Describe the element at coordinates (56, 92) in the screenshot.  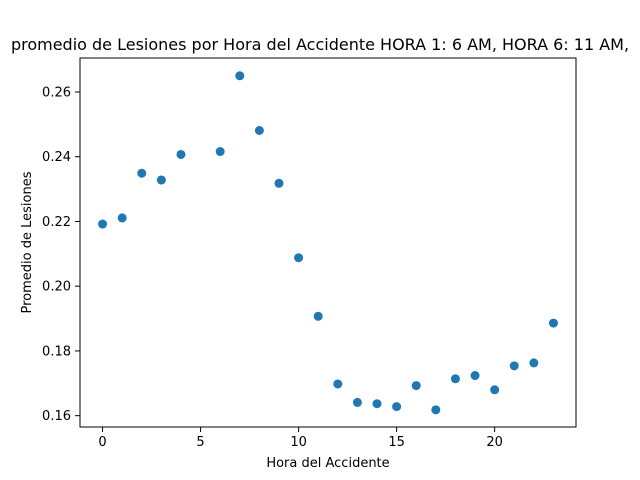
I see `y-tick-label: 0.26` at that location.